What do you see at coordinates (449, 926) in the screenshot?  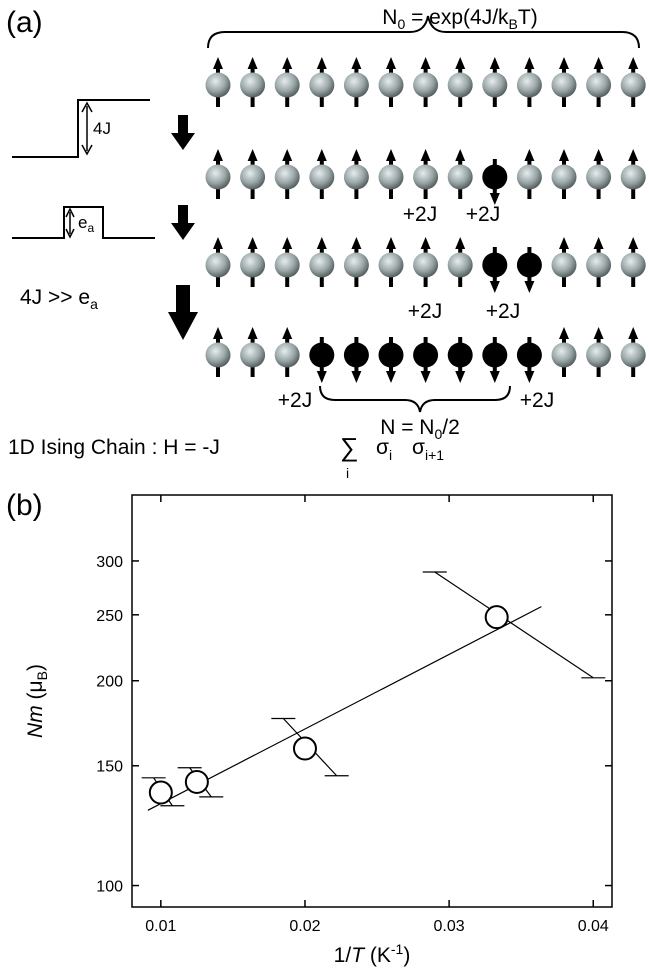 I see `x-tick-label: 0.03` at bounding box center [449, 926].